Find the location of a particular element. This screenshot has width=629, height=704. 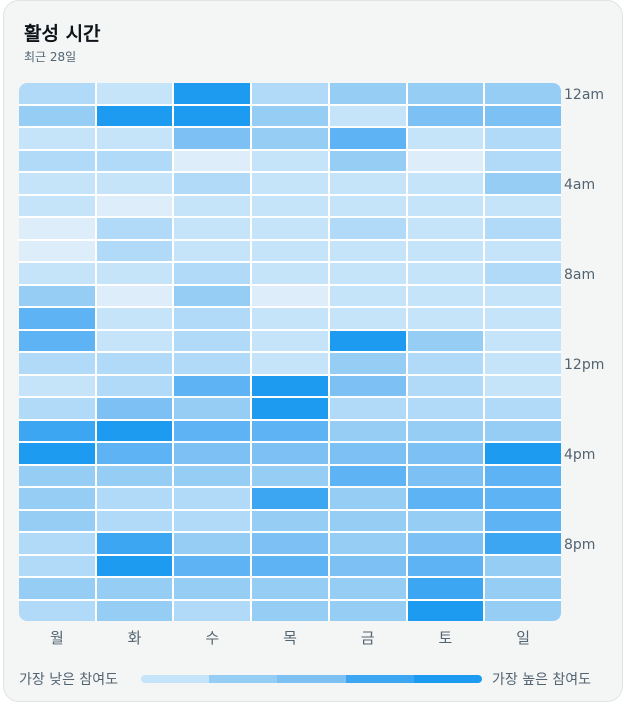

hour-label: 8pm is located at coordinates (580, 545).